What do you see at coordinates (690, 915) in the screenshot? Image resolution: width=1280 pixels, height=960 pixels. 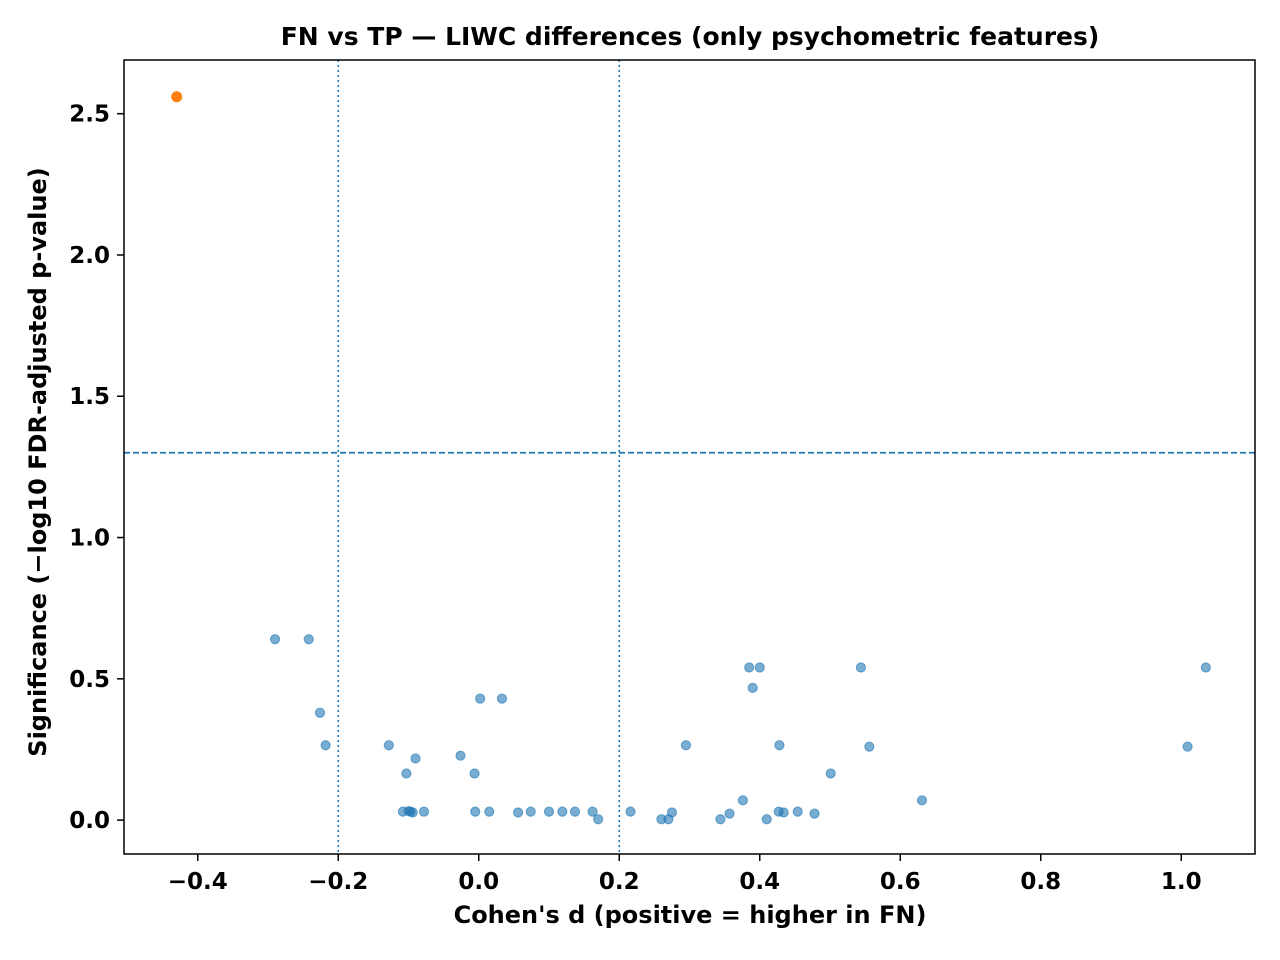 I see `x-axis-label: Cohen's d (positive = higher in FN)` at bounding box center [690, 915].